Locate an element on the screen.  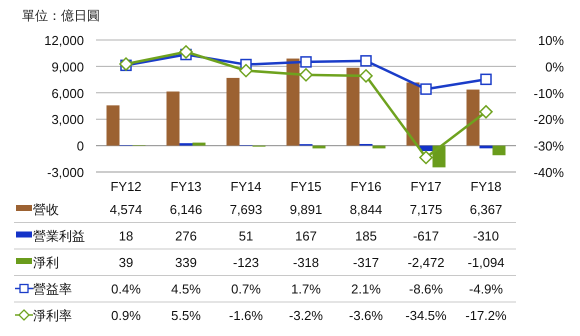
y-tick-label: 0 is located at coordinates (80, 146).